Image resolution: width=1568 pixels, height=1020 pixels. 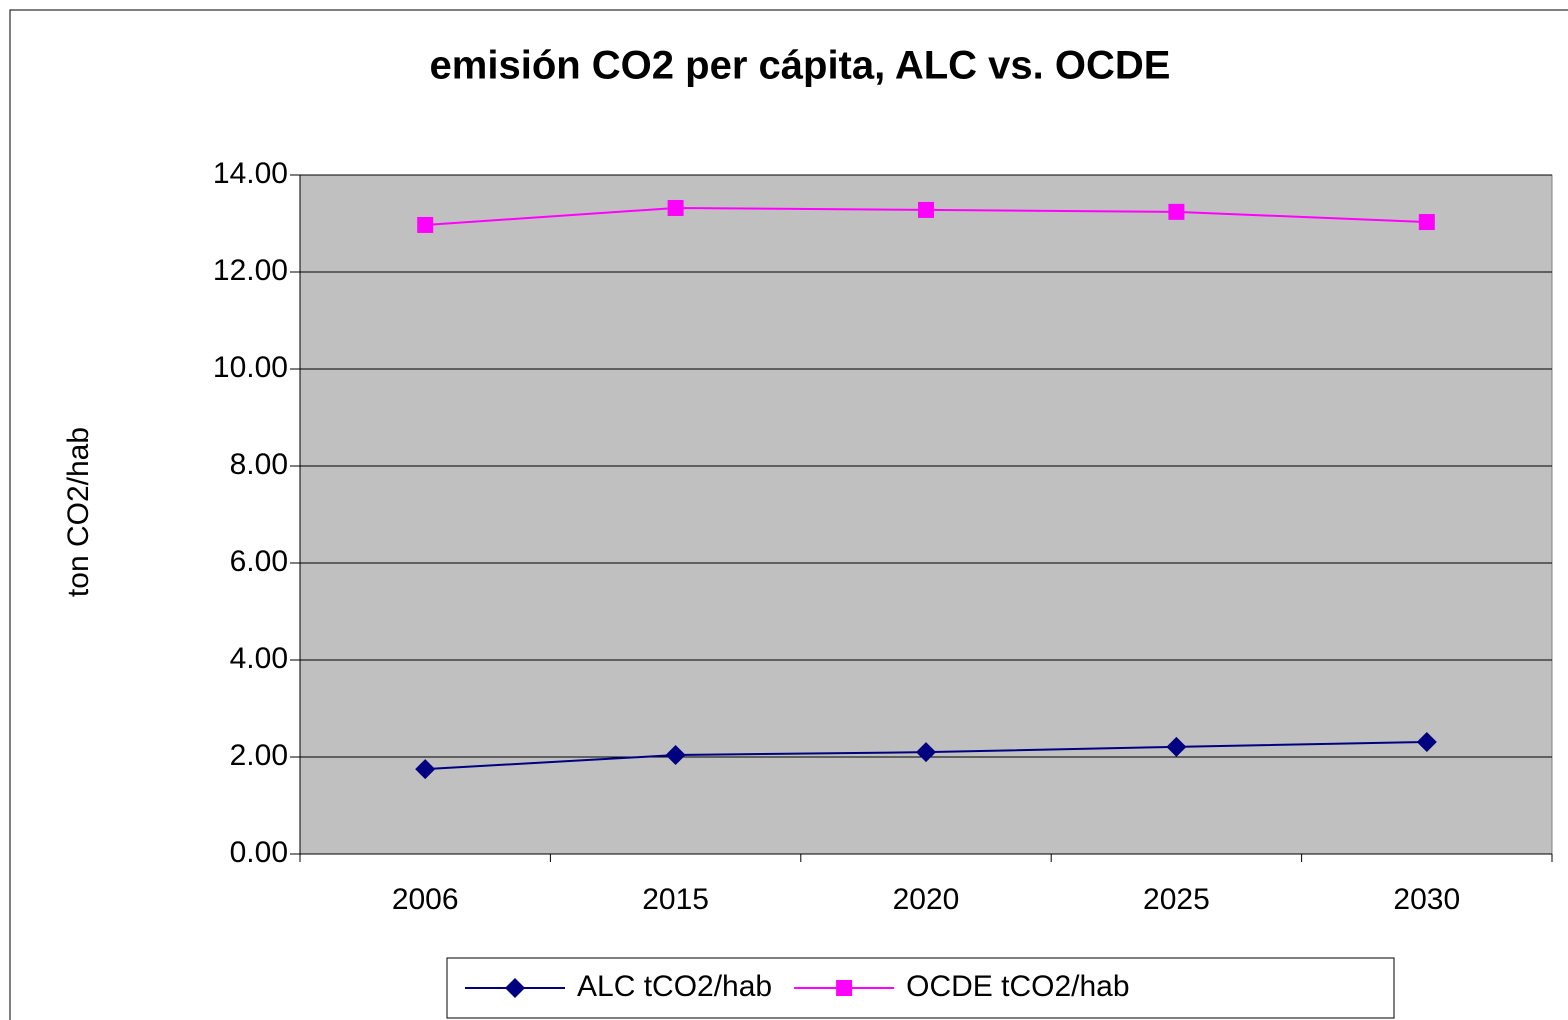 I want to click on legend-label: OCDE tCO2/hab, so click(x=1017, y=986).